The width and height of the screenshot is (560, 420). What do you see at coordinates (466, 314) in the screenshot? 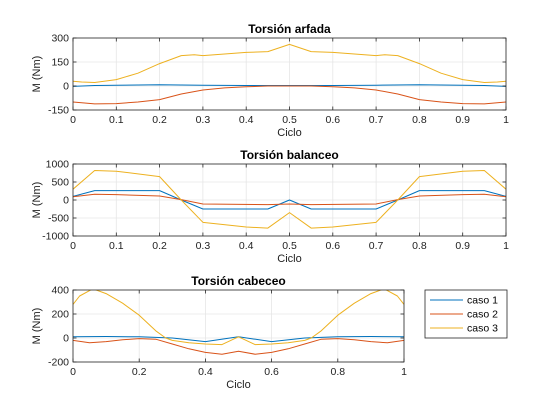
I see `legend: caso 1 caso 2 caso 3` at bounding box center [466, 314].